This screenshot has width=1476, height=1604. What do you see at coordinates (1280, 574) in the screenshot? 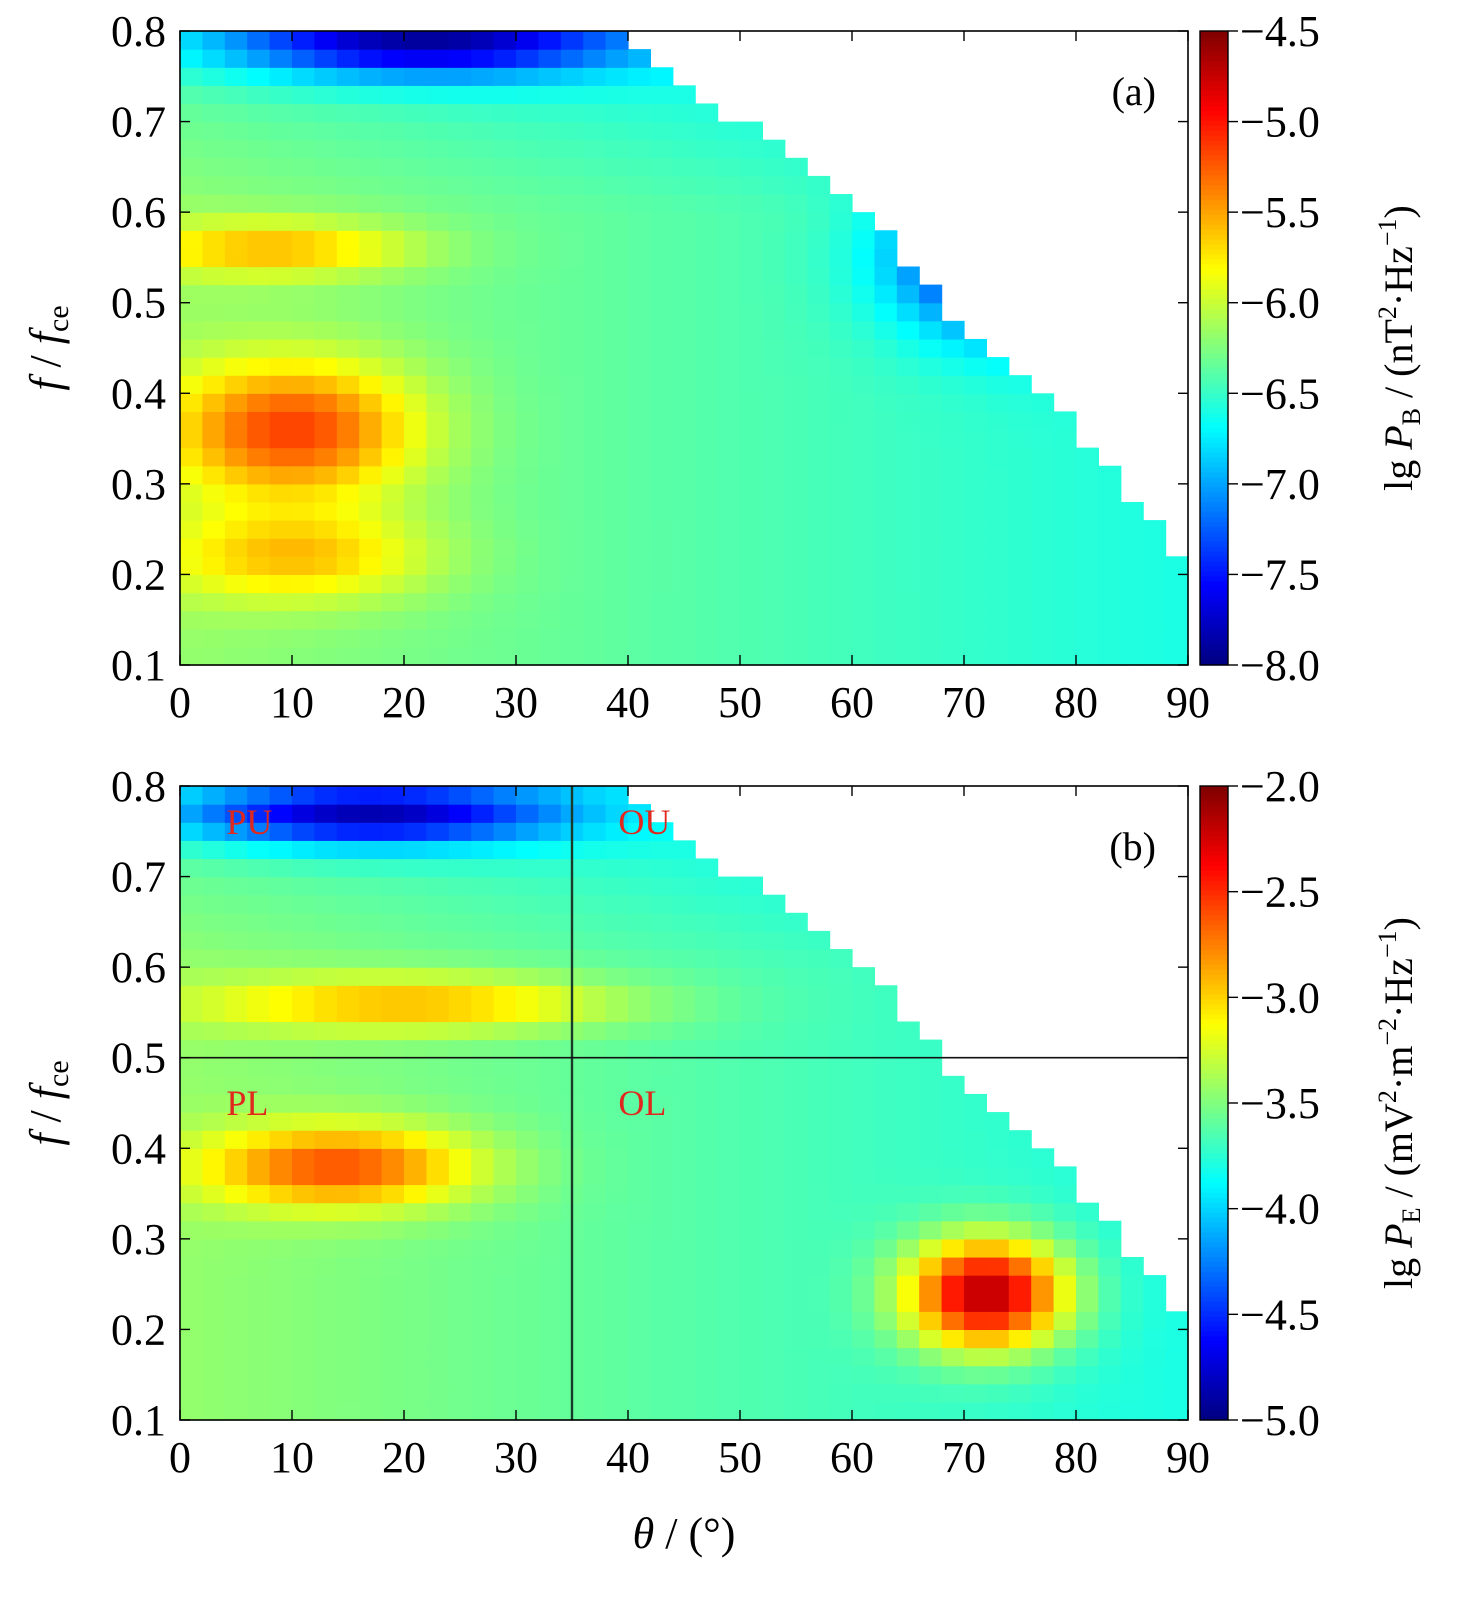
I see `colorbar-tick-label: −7.5` at bounding box center [1280, 574].